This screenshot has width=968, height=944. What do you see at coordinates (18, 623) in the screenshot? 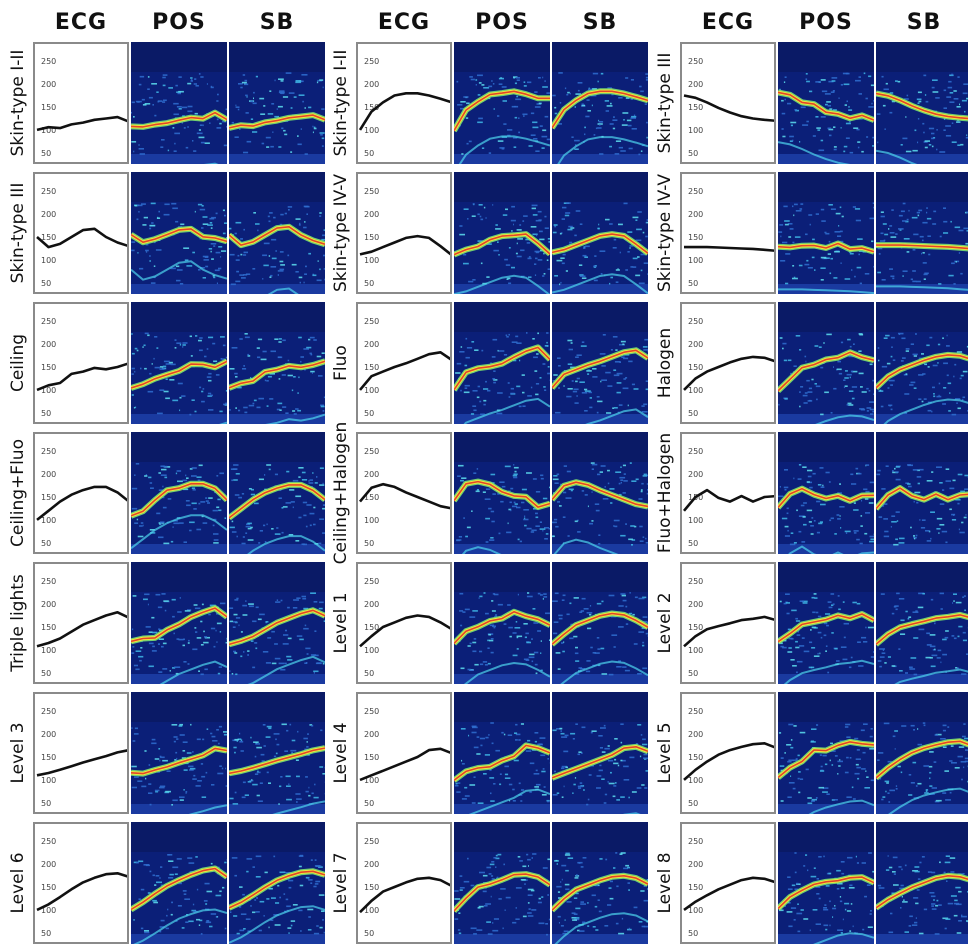
I see `row-label: Triple lights` at bounding box center [18, 623].